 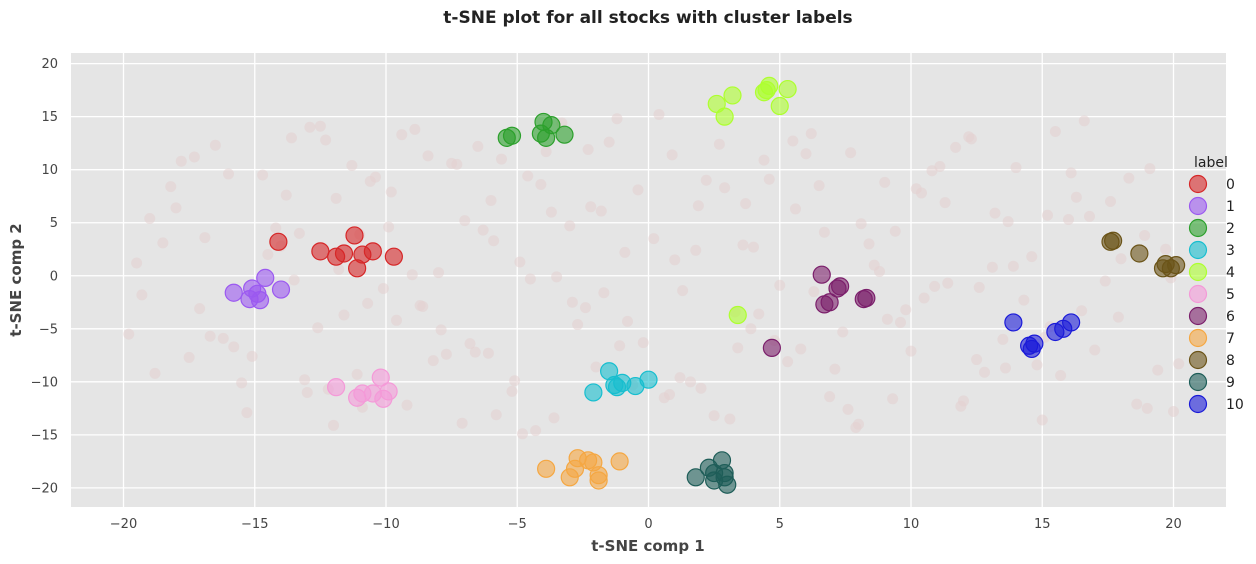 What do you see at coordinates (1230, 207) in the screenshot?
I see `legend-label-1: 1` at bounding box center [1230, 207].